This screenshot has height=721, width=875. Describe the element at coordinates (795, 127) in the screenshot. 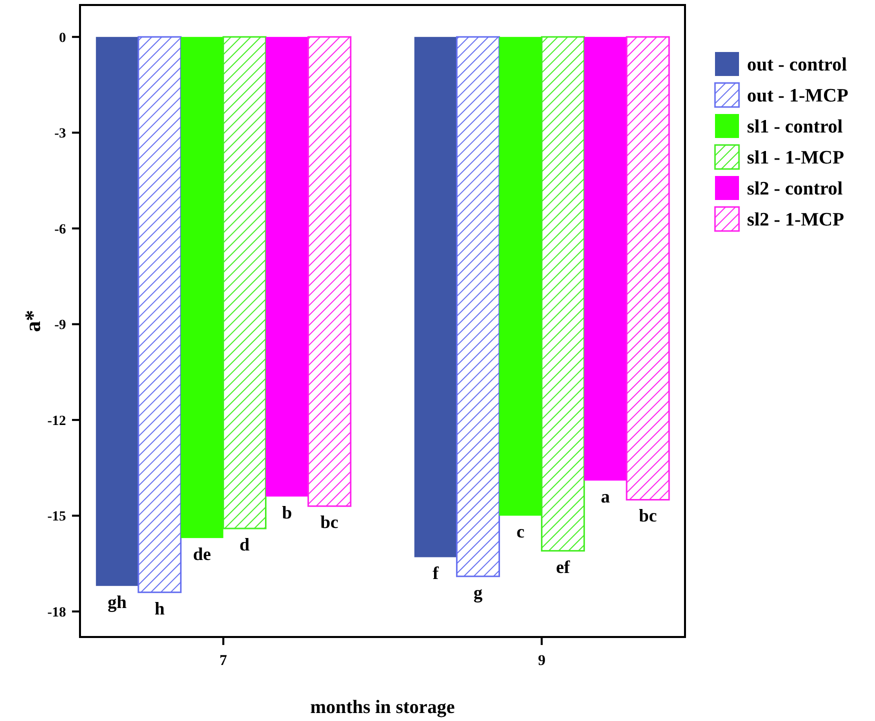

I see `legend-label: sl1 - control` at that location.